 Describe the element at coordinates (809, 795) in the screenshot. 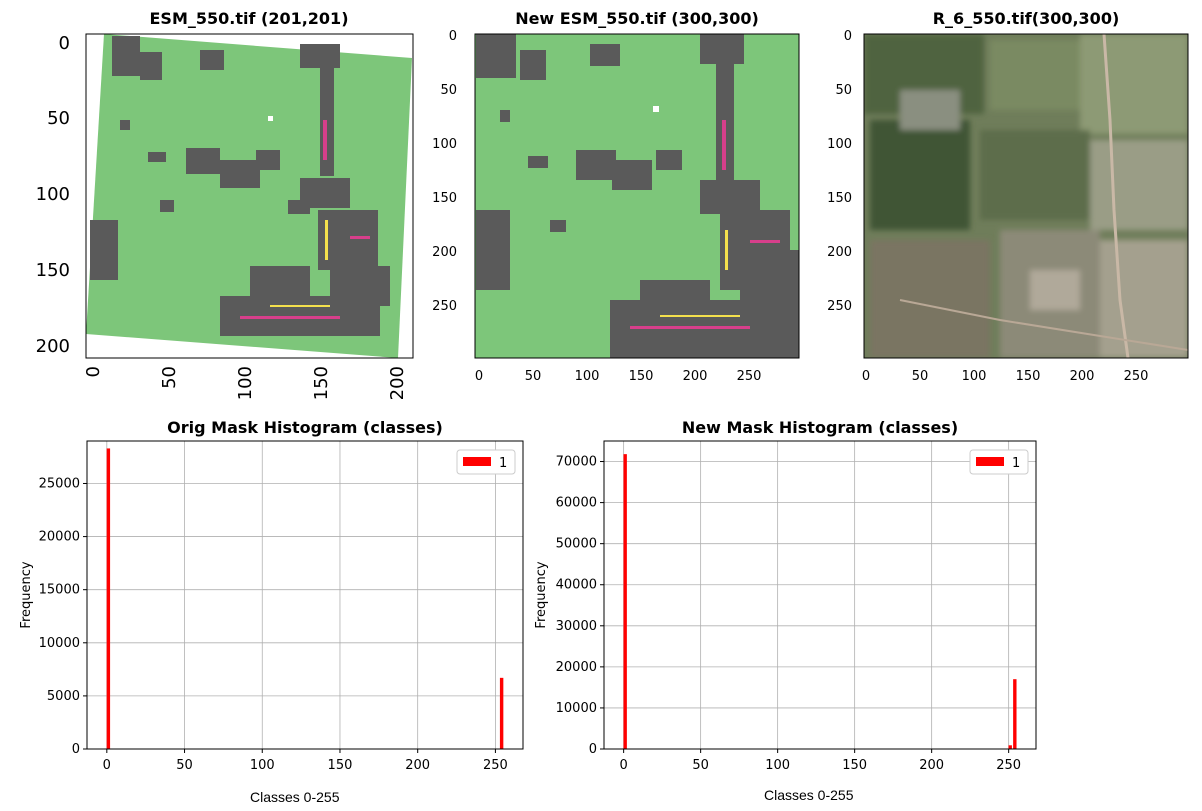

I see `right-caption: Classes 0-255` at that location.